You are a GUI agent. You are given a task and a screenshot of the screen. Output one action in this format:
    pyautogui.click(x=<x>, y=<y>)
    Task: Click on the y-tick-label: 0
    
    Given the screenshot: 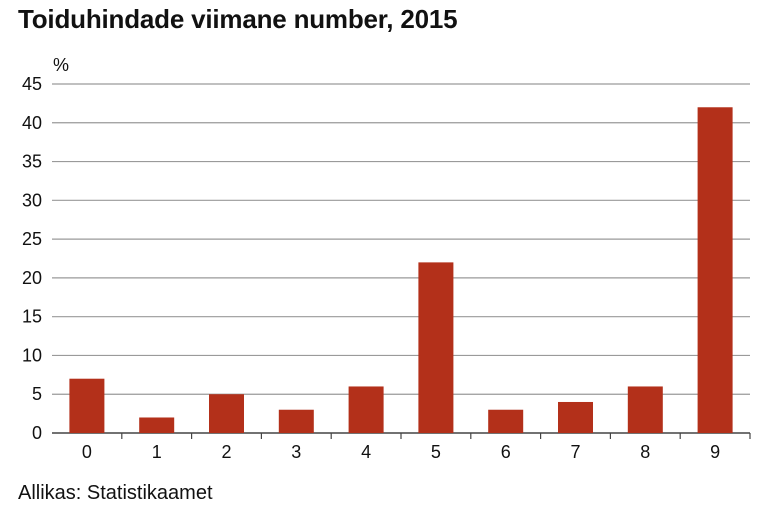 What is the action you would take?
    pyautogui.click(x=37, y=433)
    